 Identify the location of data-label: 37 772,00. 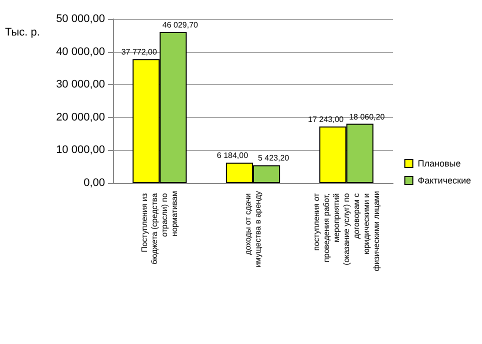
(139, 52).